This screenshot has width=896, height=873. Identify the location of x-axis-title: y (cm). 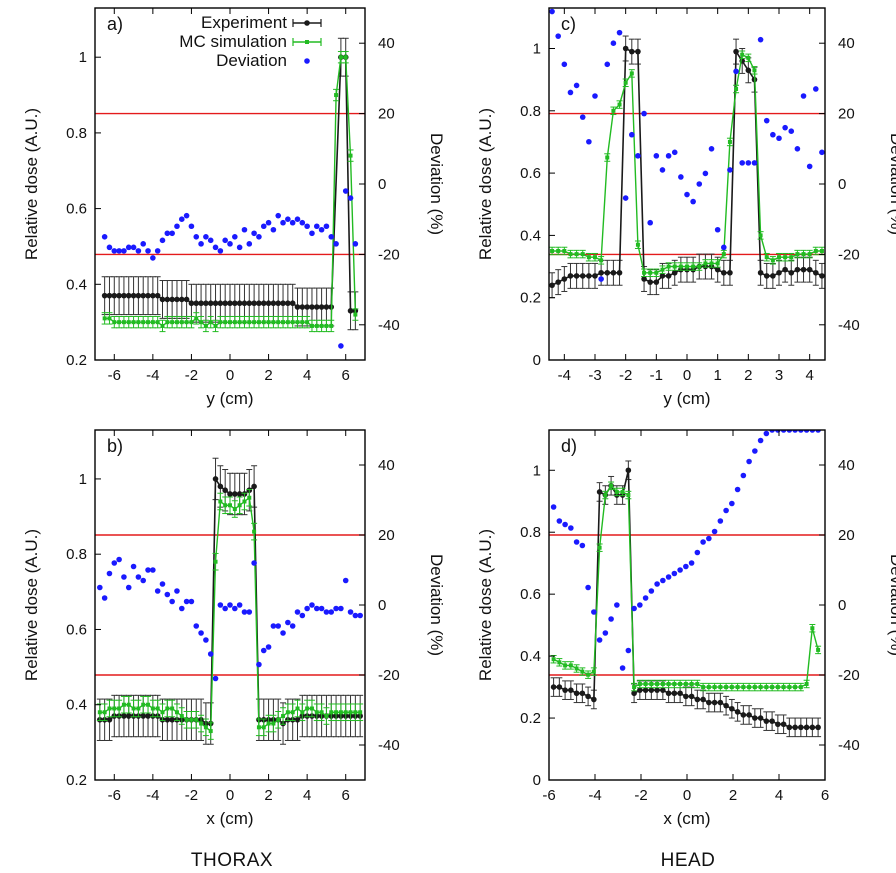
(229, 398).